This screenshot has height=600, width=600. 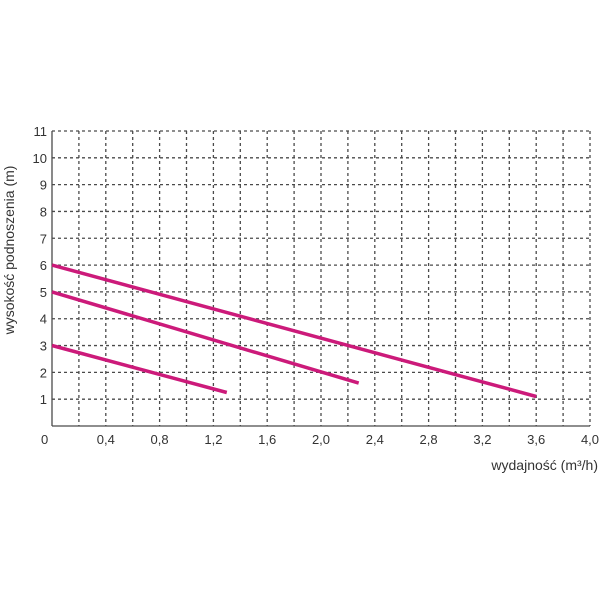 What do you see at coordinates (43, 292) in the screenshot?
I see `y-tick-label: 5` at bounding box center [43, 292].